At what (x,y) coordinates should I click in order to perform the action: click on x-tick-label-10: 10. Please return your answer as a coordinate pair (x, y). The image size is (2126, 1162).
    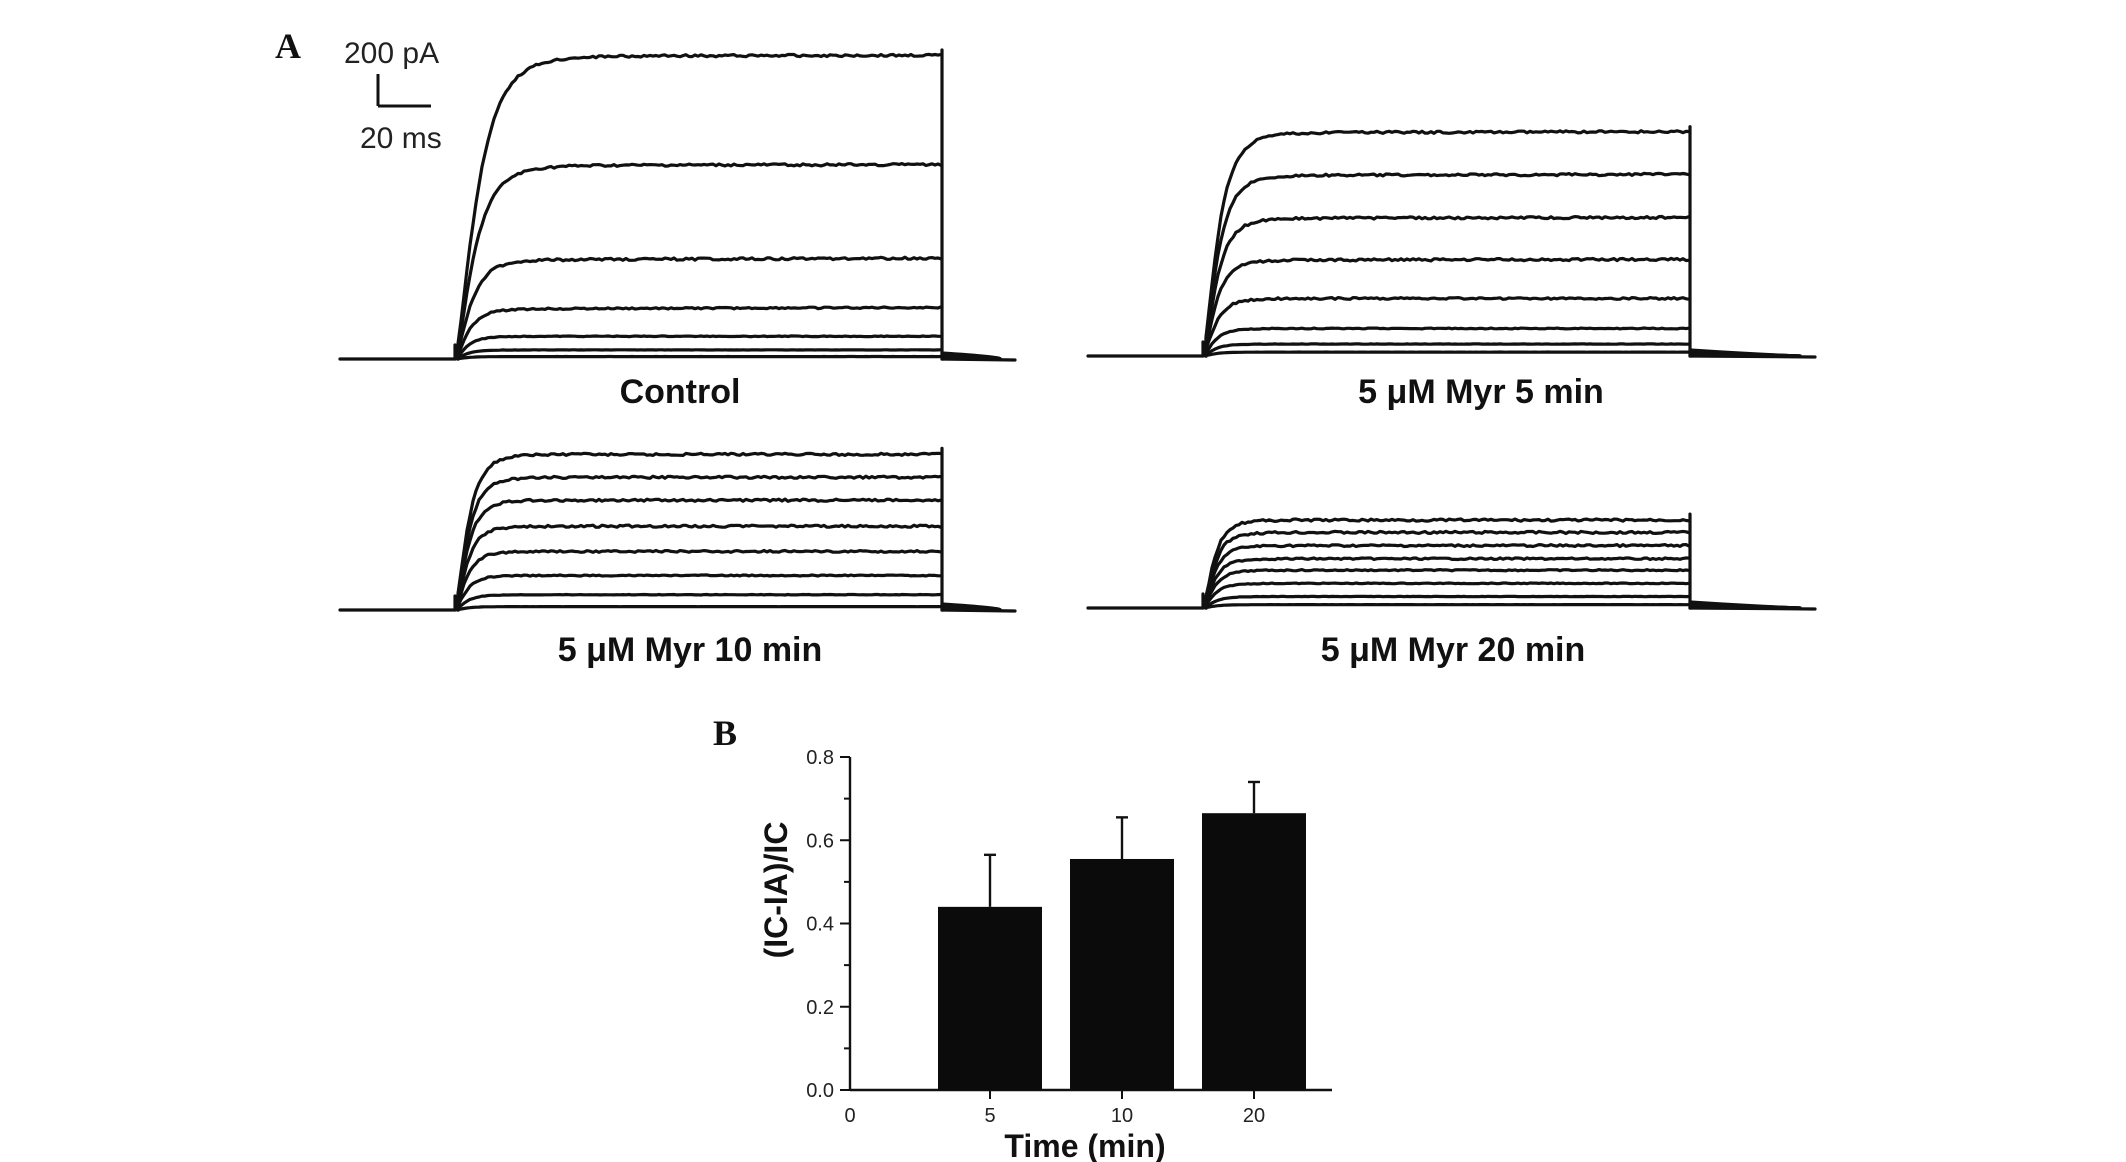
    Looking at the image, I should click on (1122, 1116).